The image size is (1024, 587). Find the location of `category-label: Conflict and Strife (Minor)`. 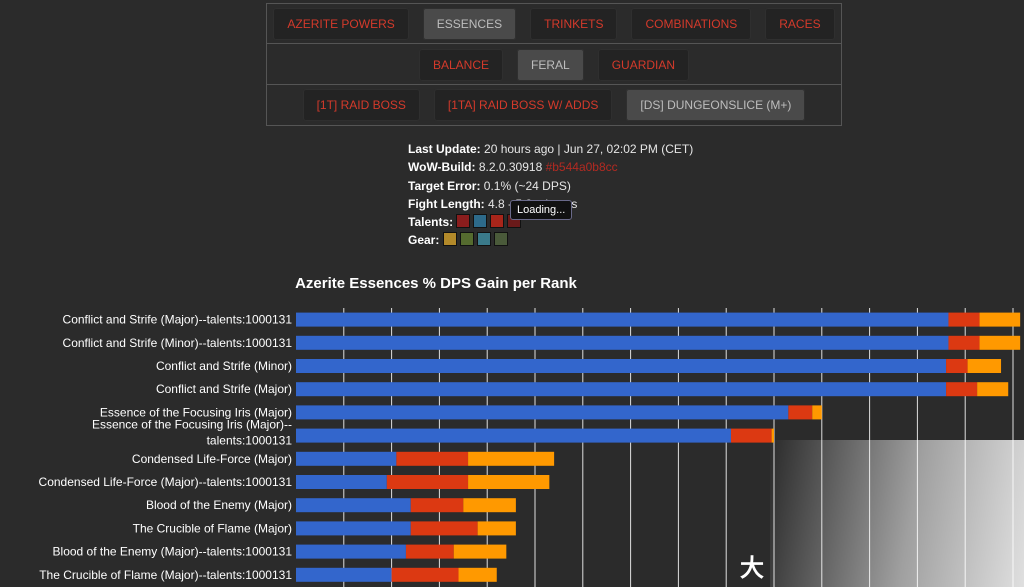

category-label: Conflict and Strife (Minor) is located at coordinates (224, 366).